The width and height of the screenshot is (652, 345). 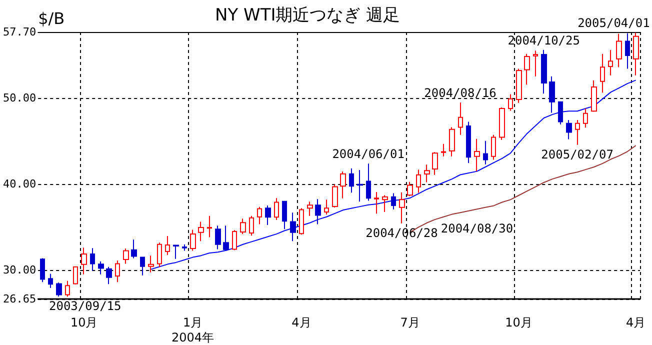 What do you see at coordinates (19, 184) in the screenshot?
I see `y-tick-label: 40.00` at bounding box center [19, 184].